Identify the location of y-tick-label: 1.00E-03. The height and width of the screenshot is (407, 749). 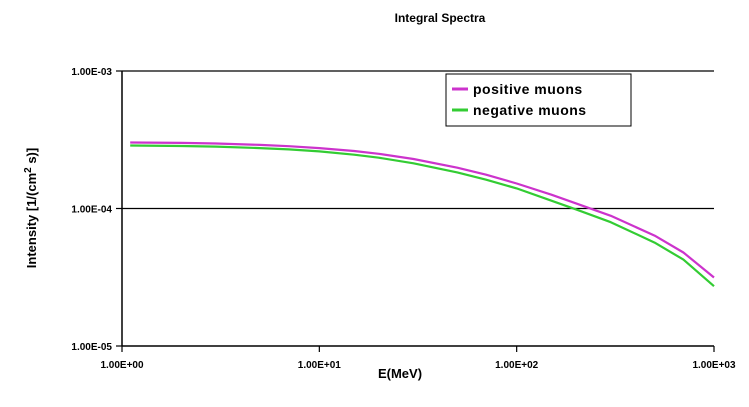
(91, 72).